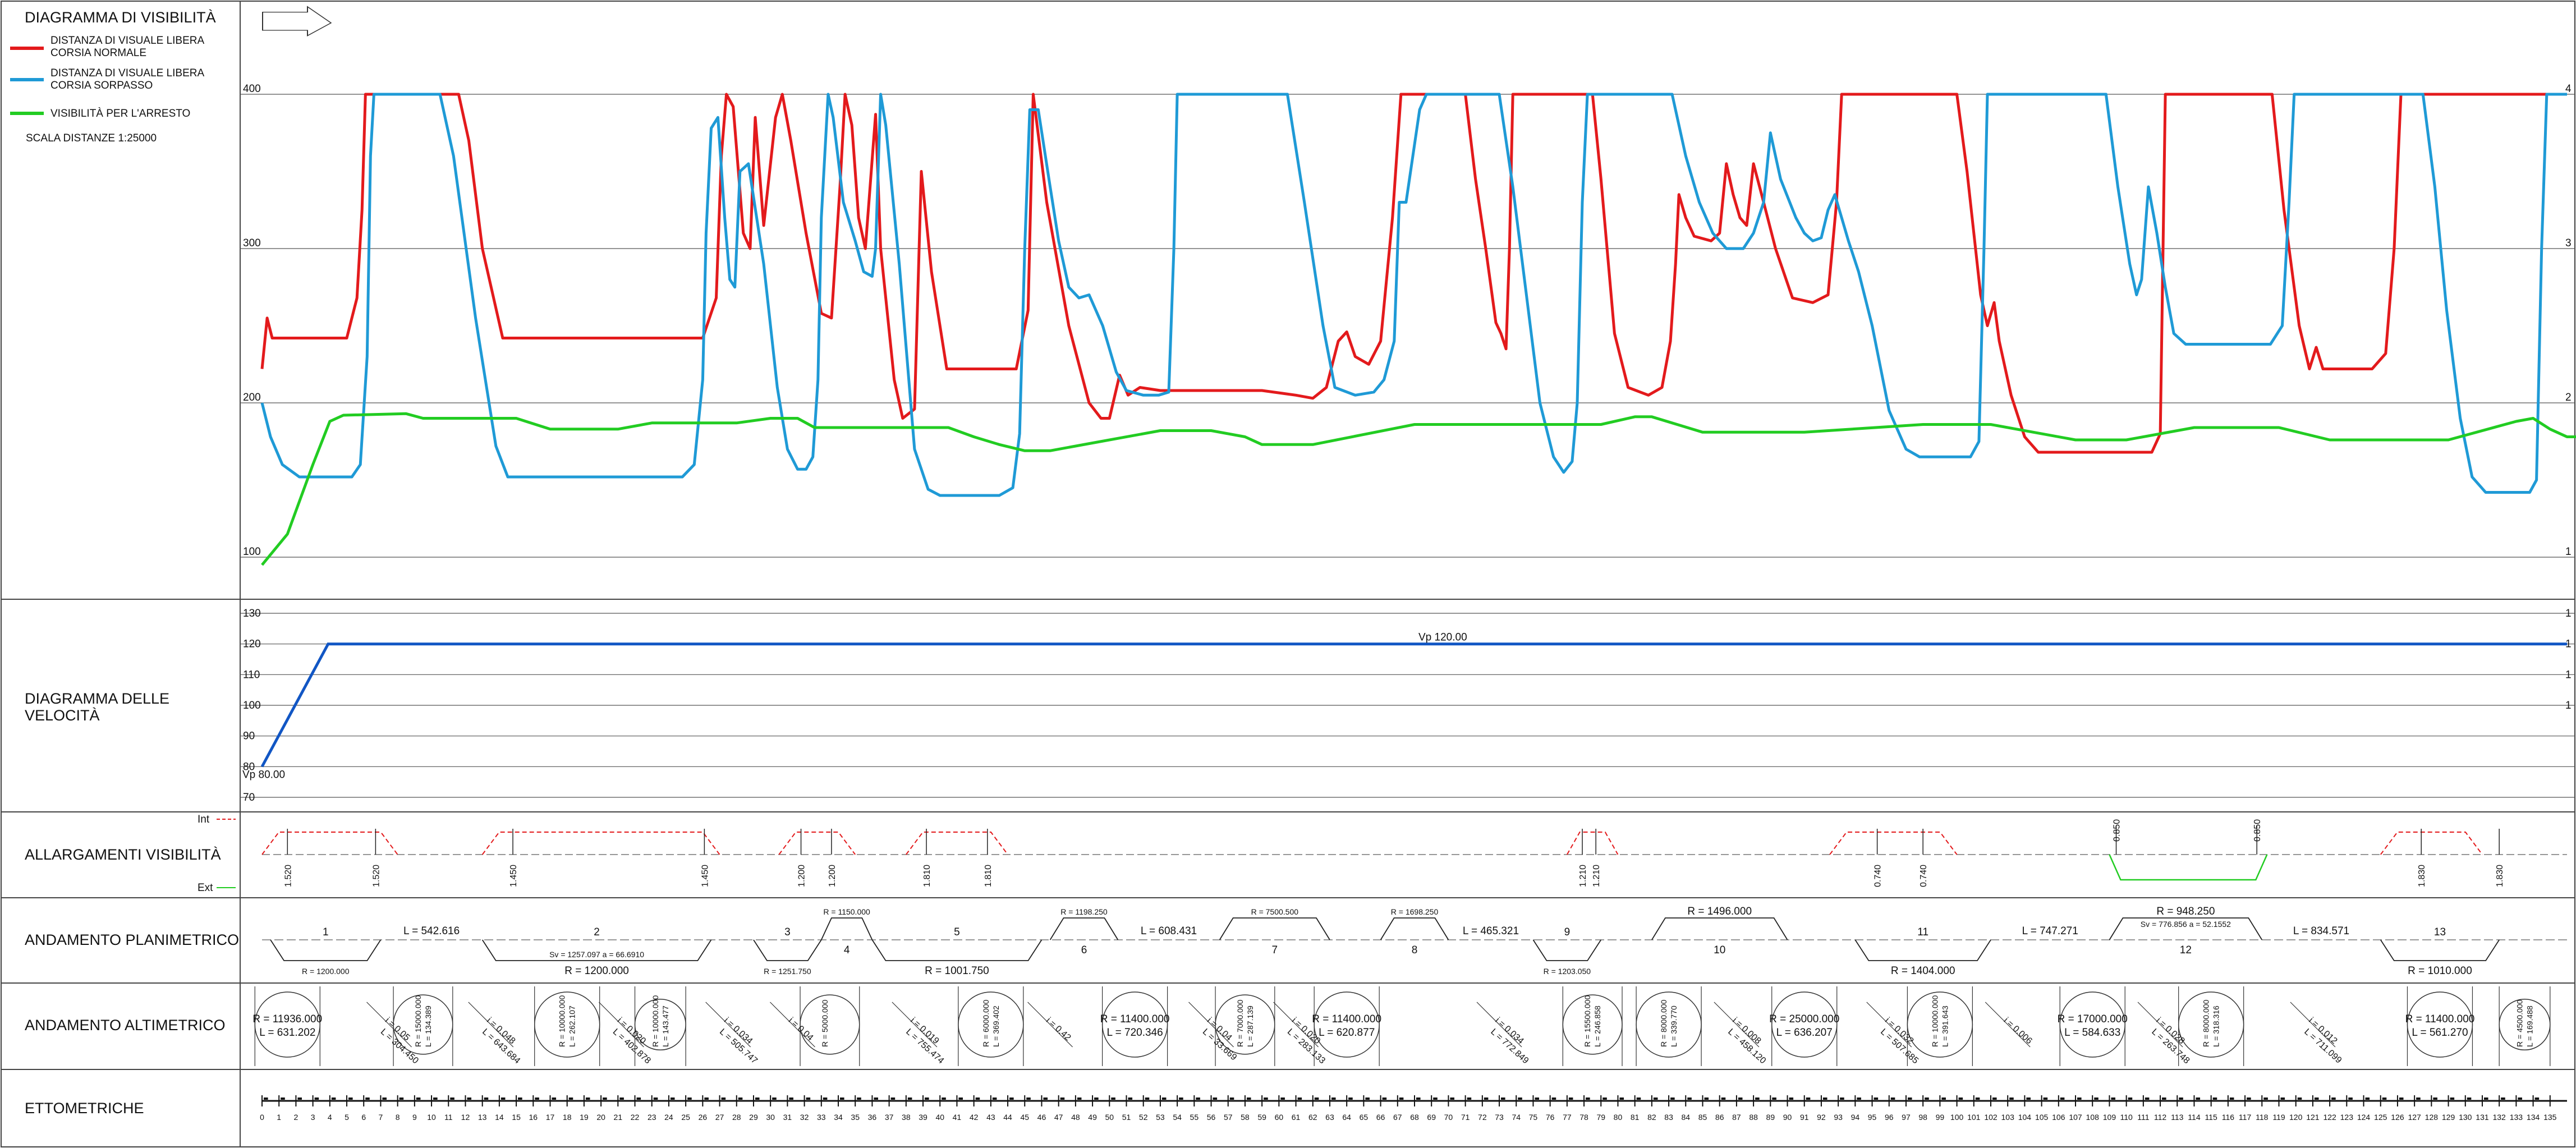  I want to click on hecto-label: 110, so click(2126, 1117).